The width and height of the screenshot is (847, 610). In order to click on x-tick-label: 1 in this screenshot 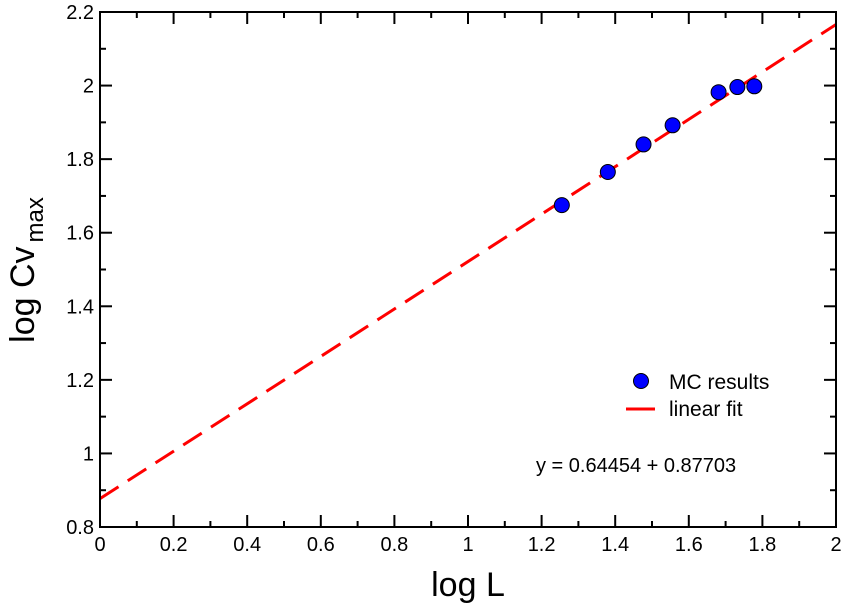, I will do `click(467, 545)`.